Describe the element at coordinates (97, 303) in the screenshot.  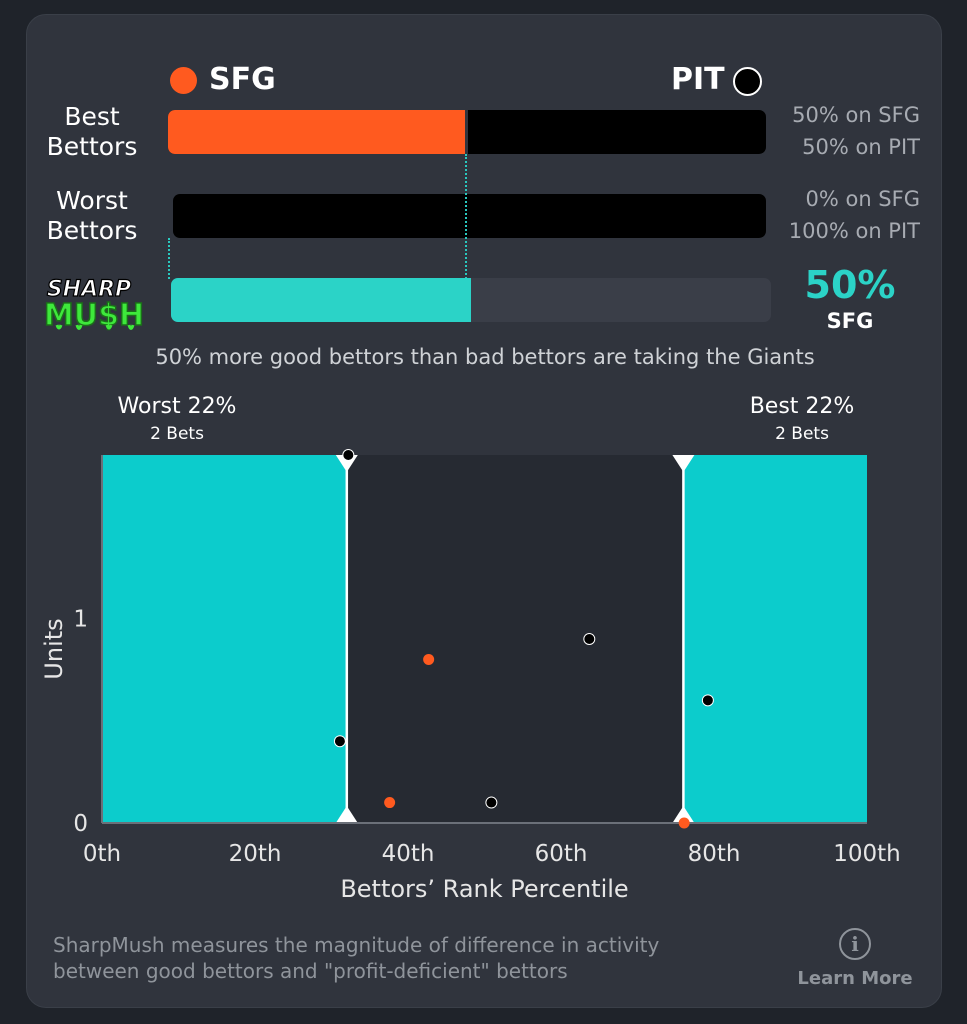
I see `sharpmush-logo: SHARP MU$H` at that location.